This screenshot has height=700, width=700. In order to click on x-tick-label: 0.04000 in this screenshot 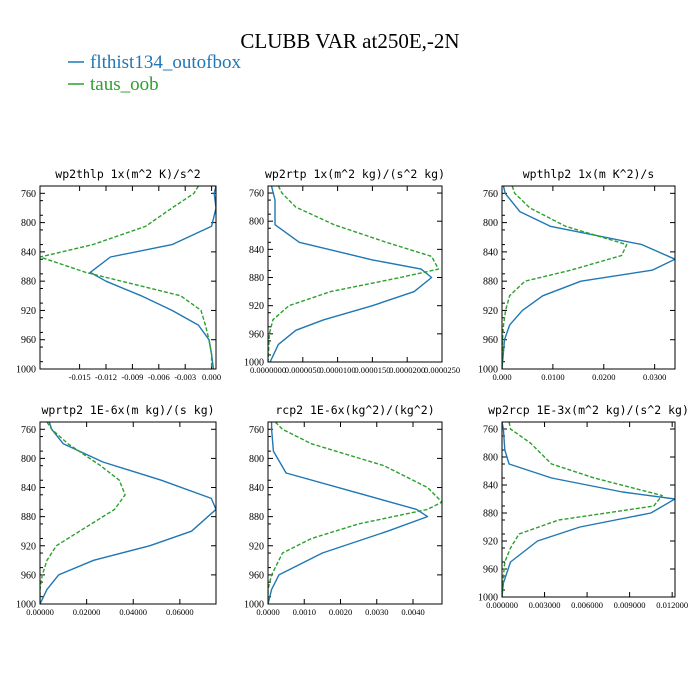, I will do `click(133, 612)`.